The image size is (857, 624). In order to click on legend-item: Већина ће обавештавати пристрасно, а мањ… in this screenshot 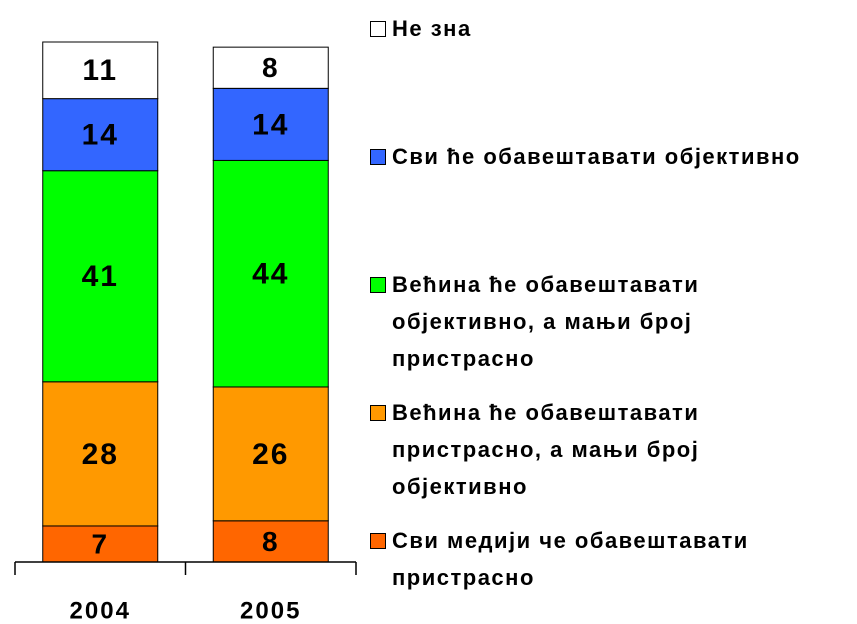, I will do `click(610, 449)`.